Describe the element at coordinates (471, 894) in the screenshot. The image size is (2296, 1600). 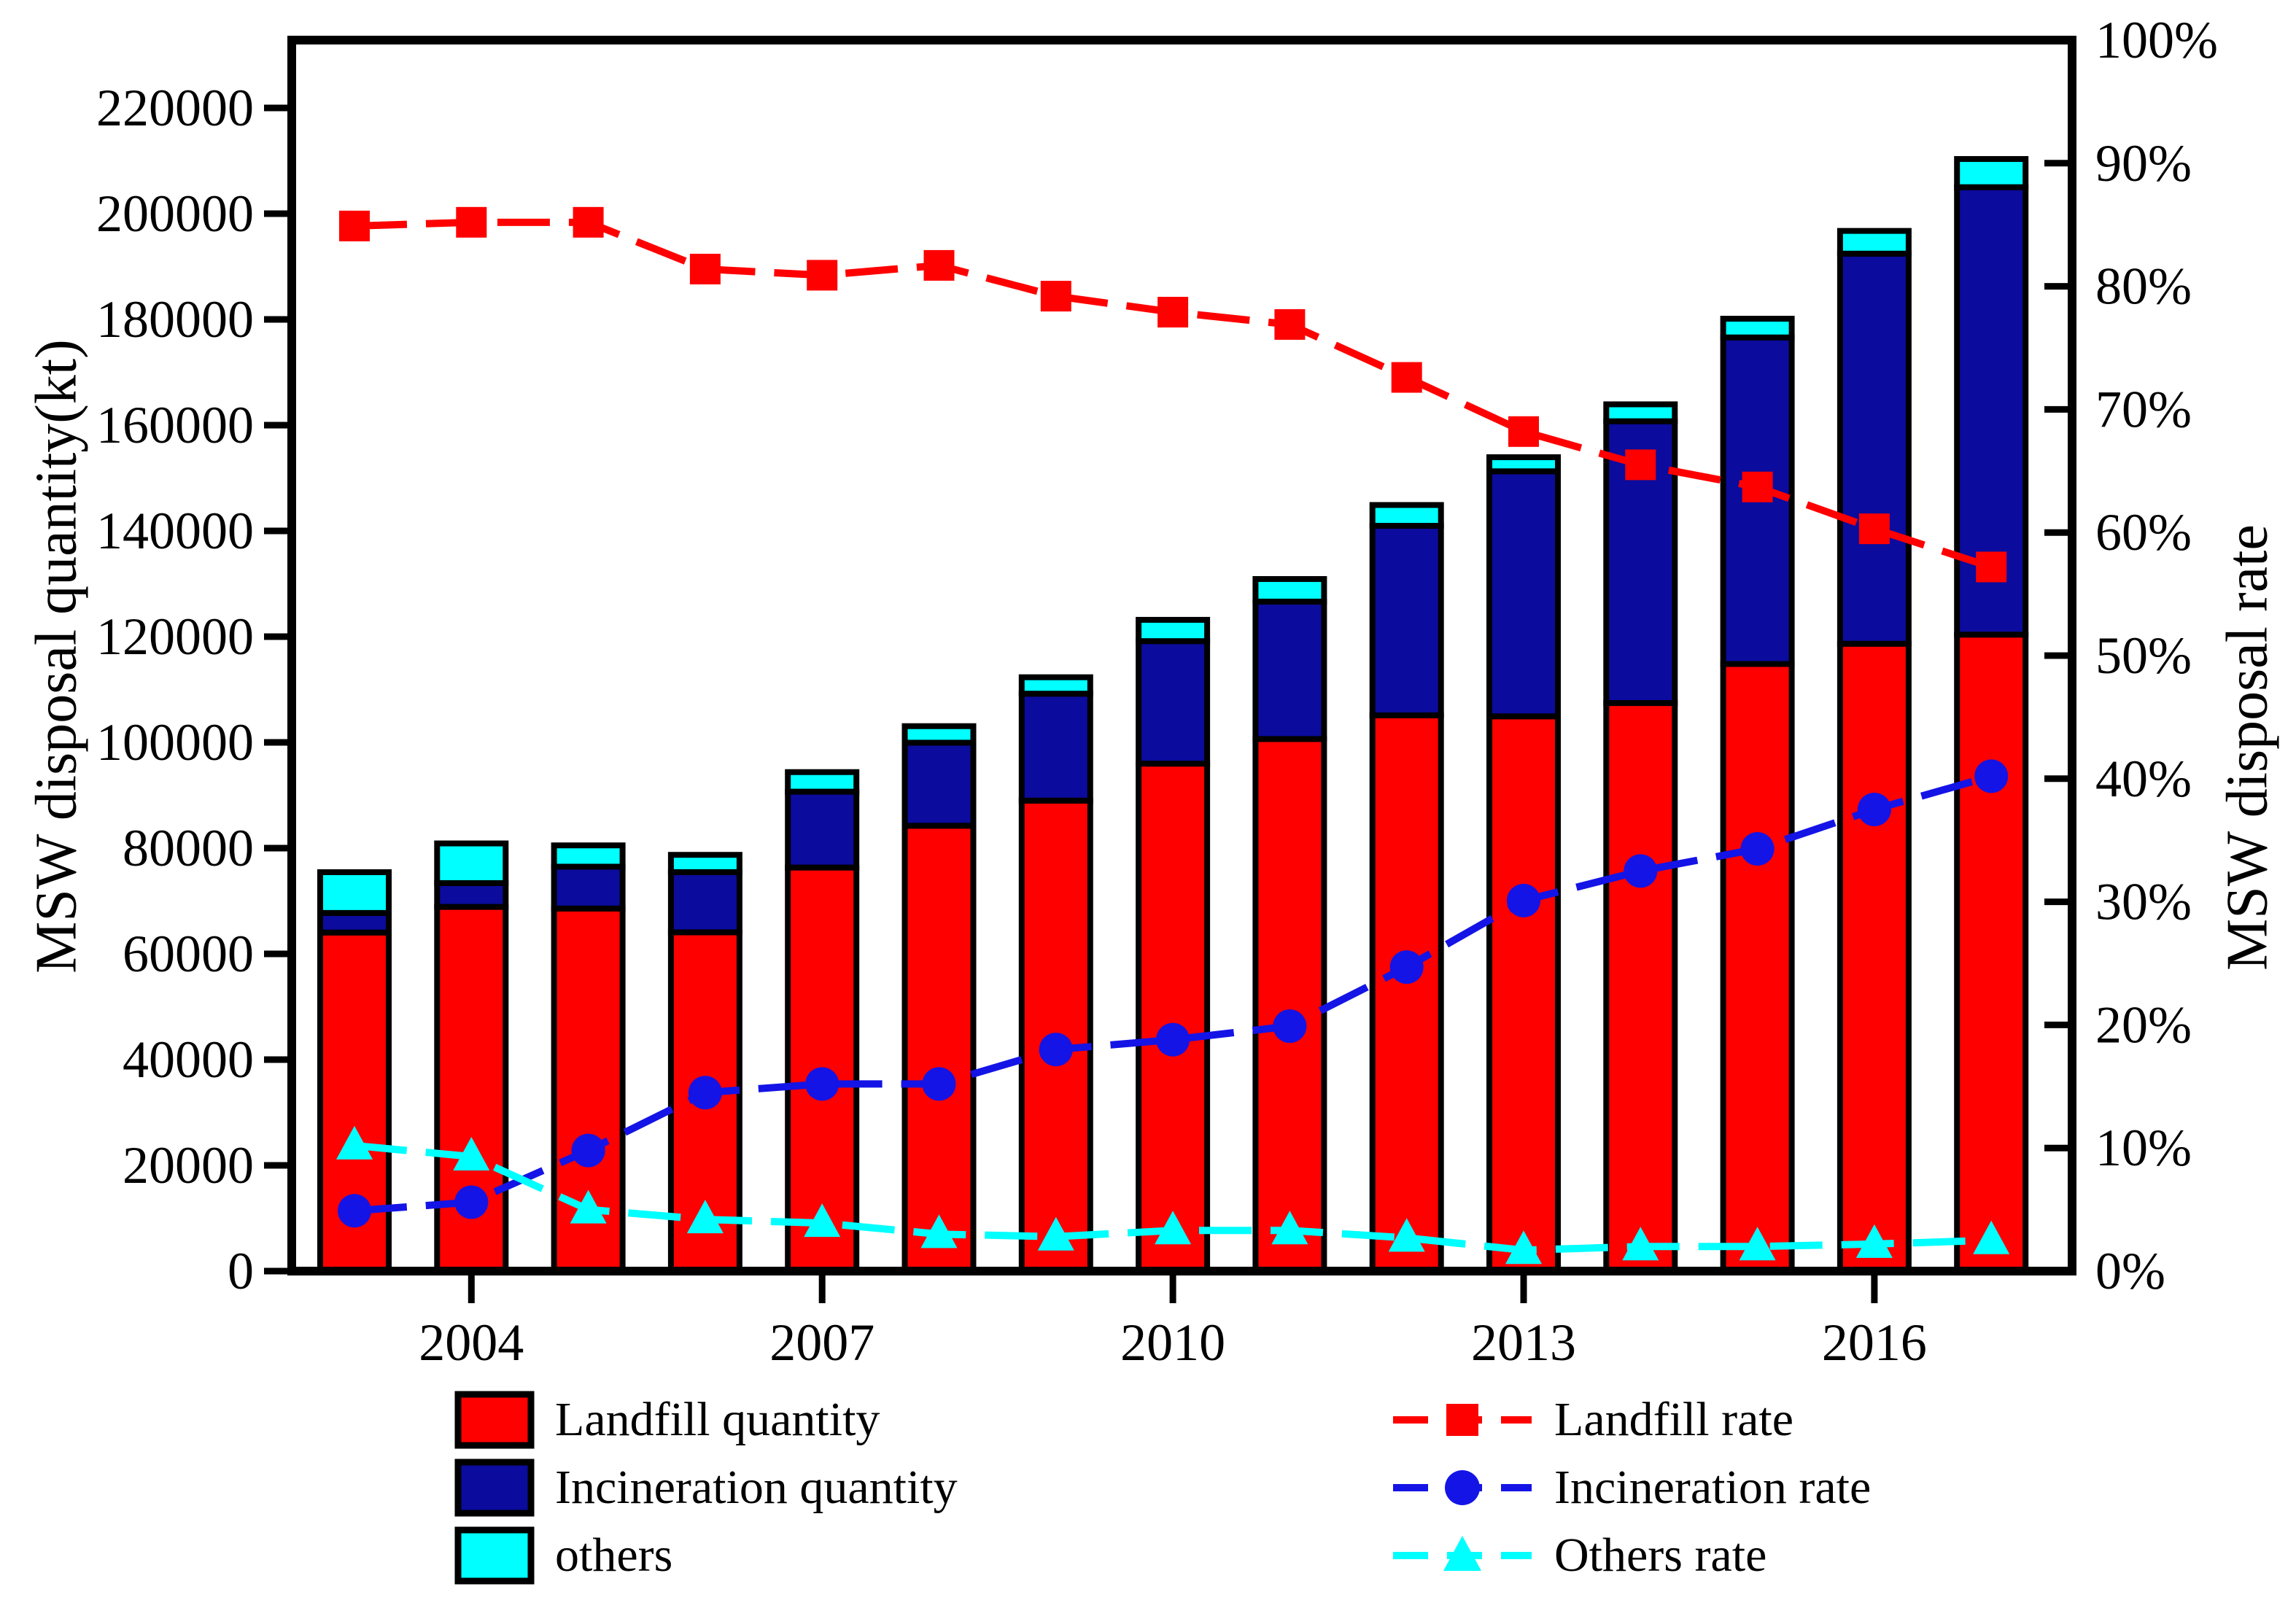
I see `bar-segment-incineration-quantity-2004` at that location.